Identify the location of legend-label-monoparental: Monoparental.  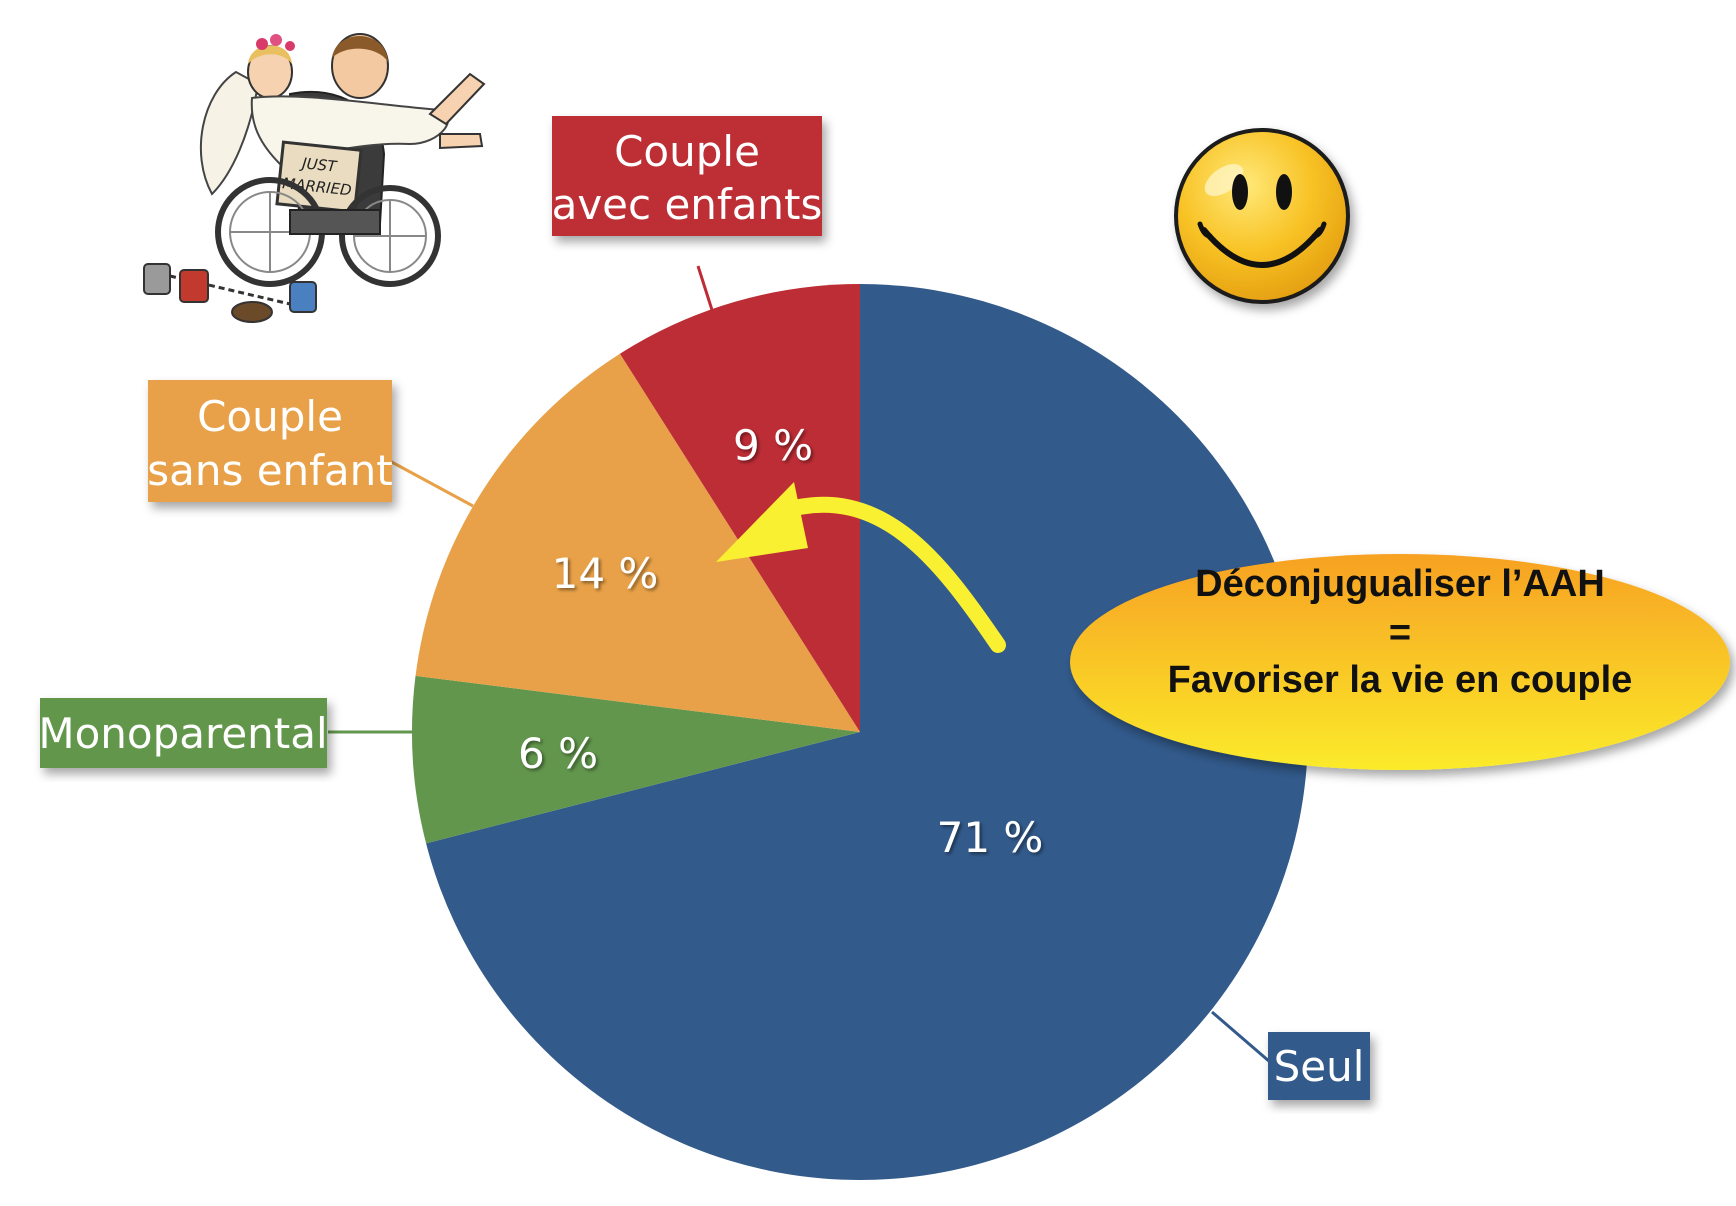
(182, 733).